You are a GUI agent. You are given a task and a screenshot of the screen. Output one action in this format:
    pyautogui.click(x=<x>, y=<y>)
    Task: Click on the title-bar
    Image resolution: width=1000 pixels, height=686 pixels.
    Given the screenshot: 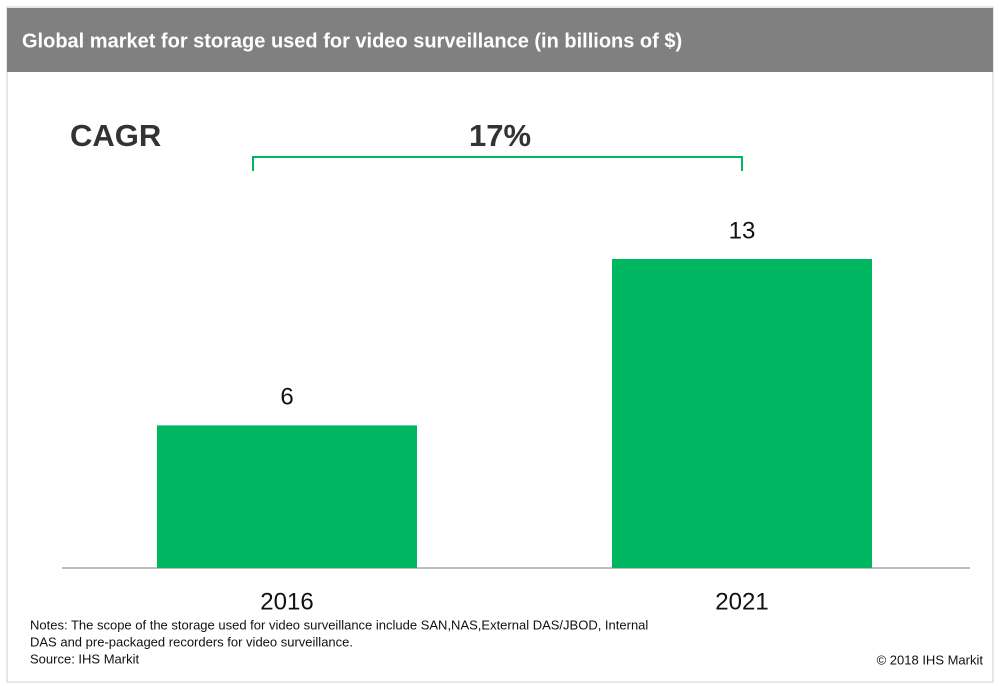 What is the action you would take?
    pyautogui.click(x=500, y=40)
    